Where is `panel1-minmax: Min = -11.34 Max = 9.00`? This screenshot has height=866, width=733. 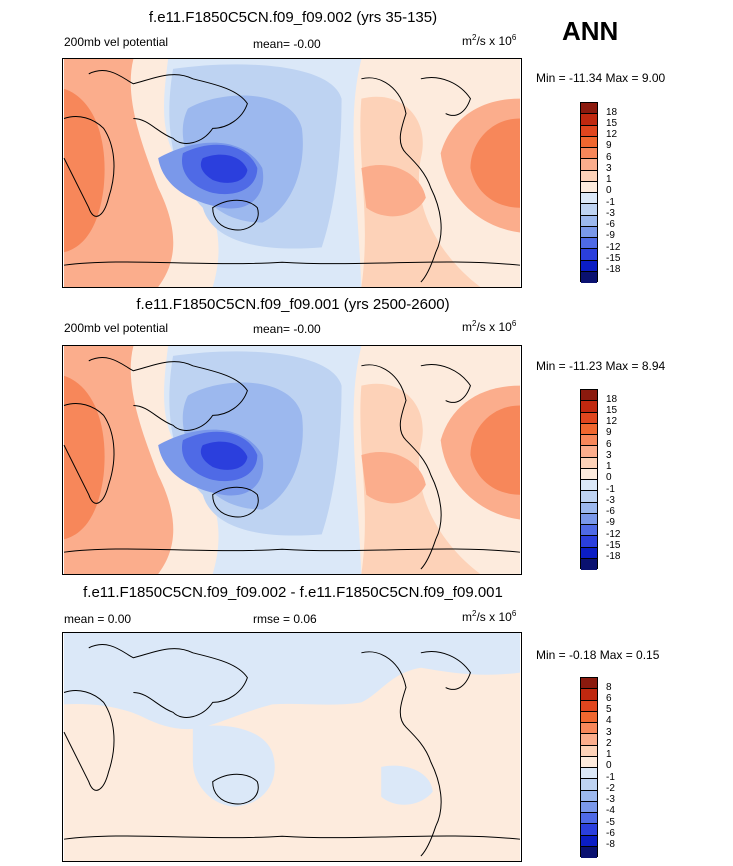 panel1-minmax: Min = -11.34 Max = 9.00 is located at coordinates (601, 78).